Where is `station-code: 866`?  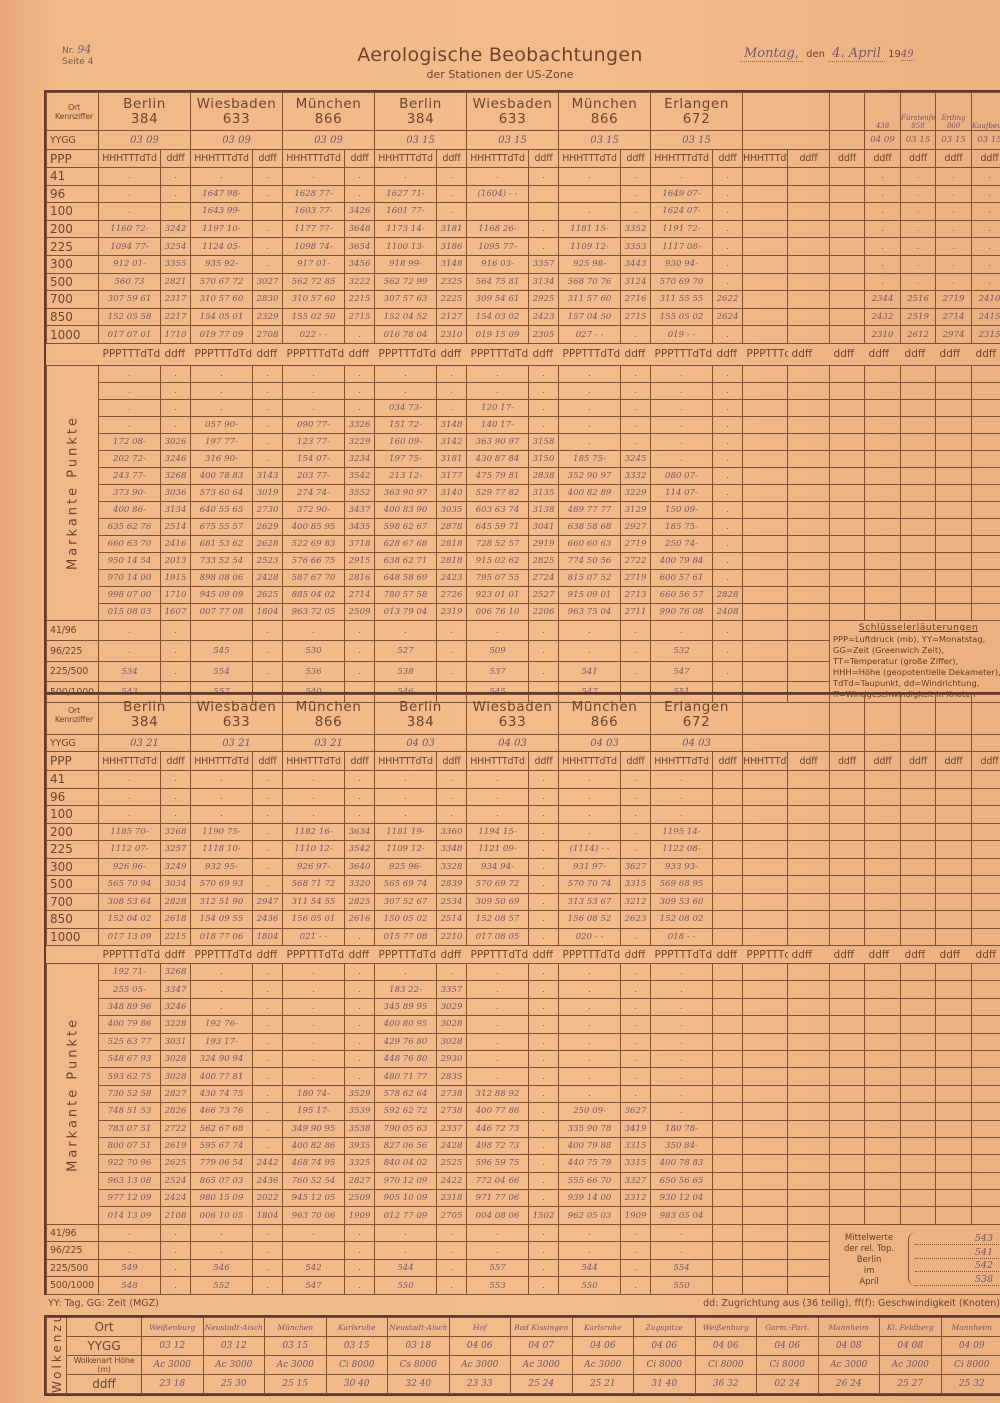 station-code: 866 is located at coordinates (328, 721).